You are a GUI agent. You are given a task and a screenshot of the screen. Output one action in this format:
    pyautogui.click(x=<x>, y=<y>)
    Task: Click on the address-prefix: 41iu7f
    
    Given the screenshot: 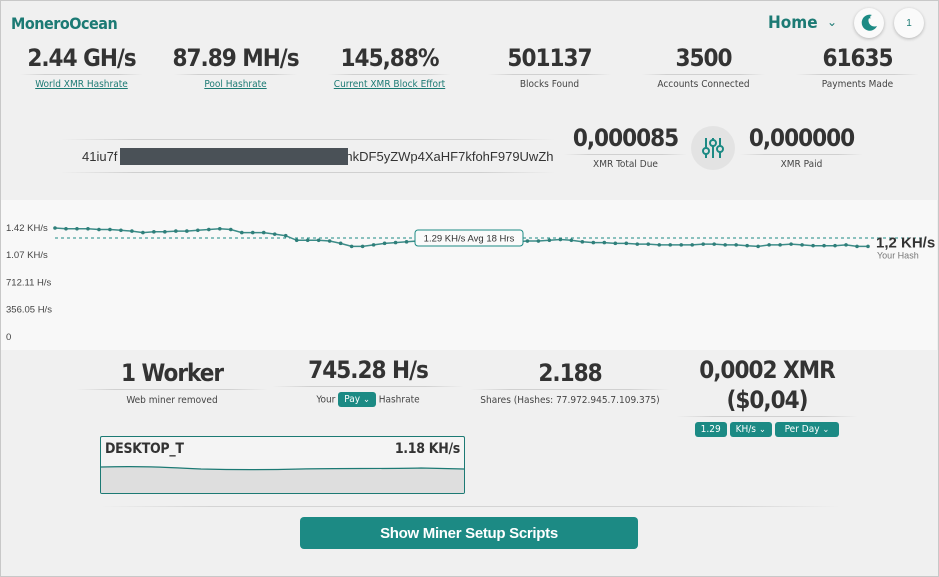 What is the action you would take?
    pyautogui.click(x=100, y=156)
    